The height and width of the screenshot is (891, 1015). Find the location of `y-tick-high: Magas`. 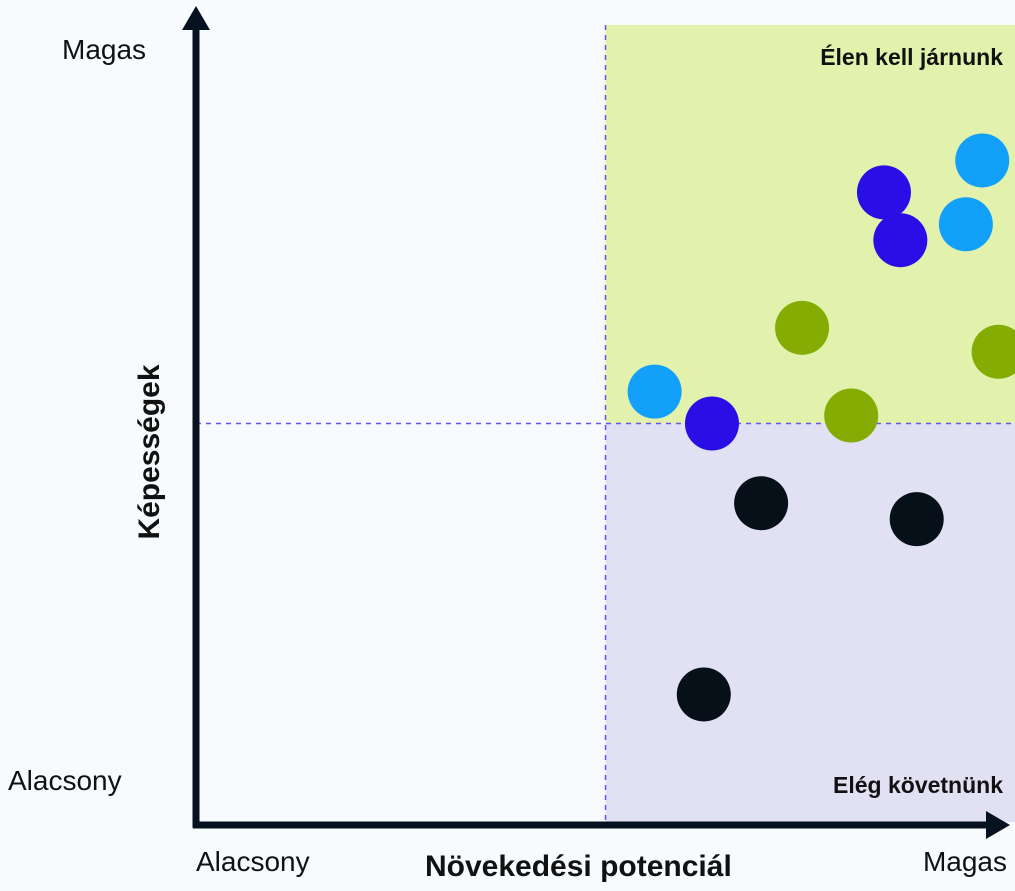

y-tick-high: Magas is located at coordinates (104, 49).